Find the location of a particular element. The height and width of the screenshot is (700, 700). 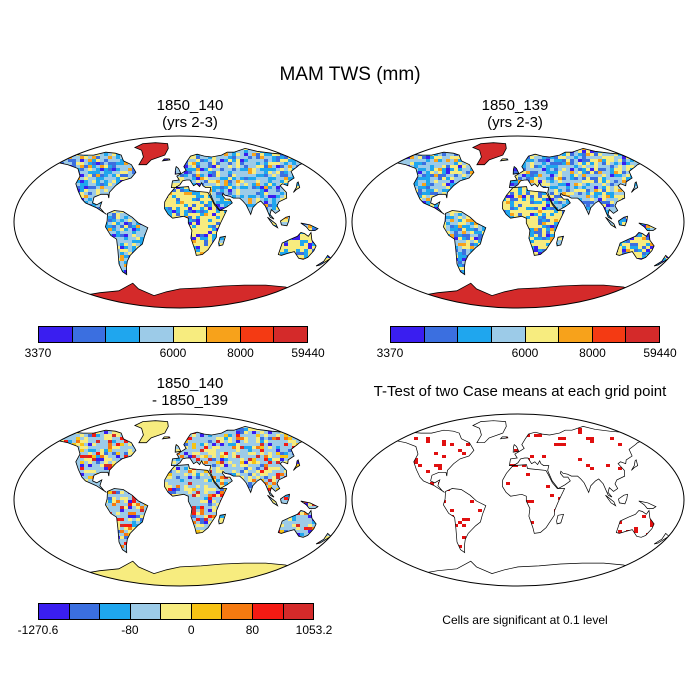

colorbar-ticks-case1: 3370 6000 8000 59440 is located at coordinates (175, 354).